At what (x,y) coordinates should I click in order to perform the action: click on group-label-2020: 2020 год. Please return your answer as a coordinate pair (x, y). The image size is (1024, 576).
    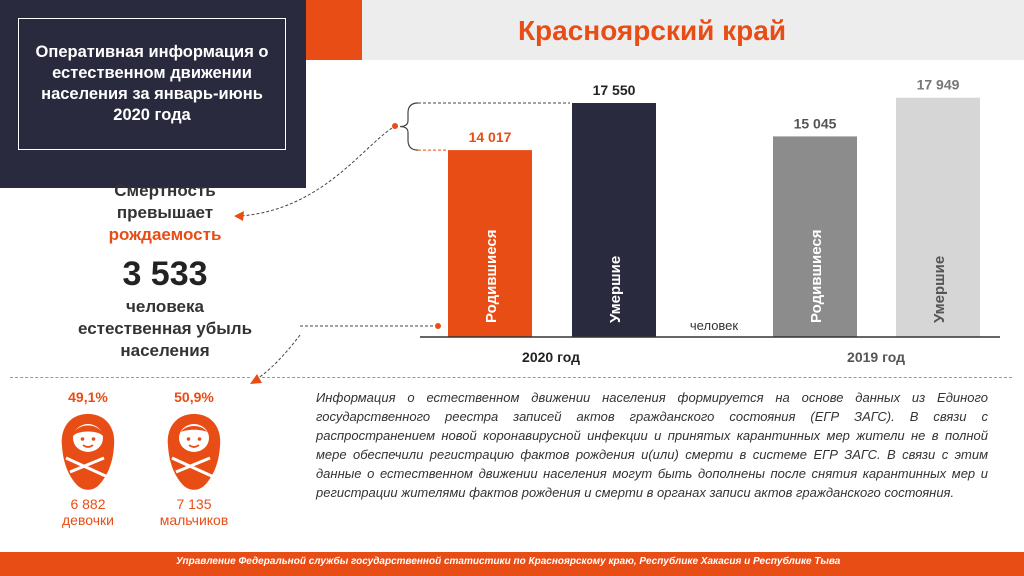
    Looking at the image, I should click on (551, 357).